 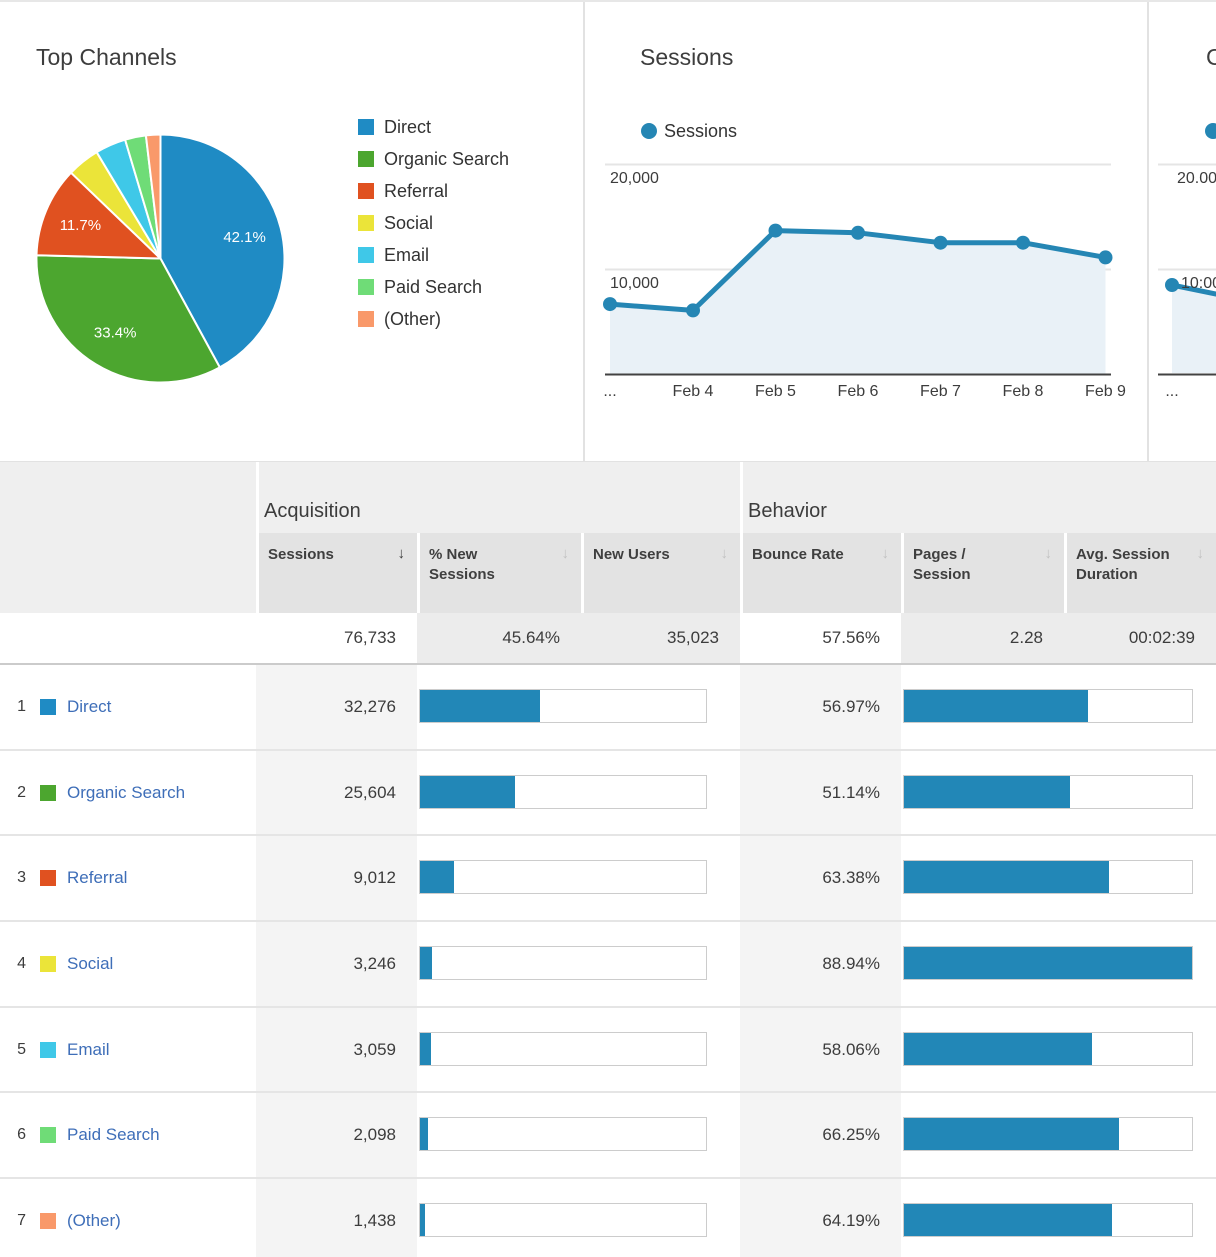 I want to click on channel-cell: 6 Paid Search, so click(x=128, y=1135).